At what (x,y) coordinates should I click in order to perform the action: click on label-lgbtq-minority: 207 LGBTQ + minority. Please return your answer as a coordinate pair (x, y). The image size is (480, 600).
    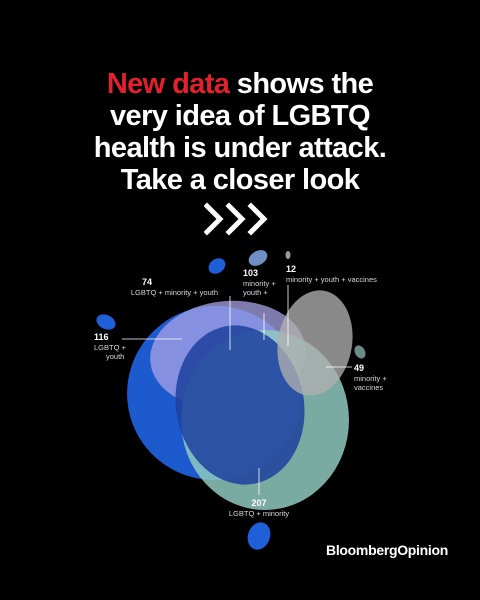
    Looking at the image, I should click on (259, 508).